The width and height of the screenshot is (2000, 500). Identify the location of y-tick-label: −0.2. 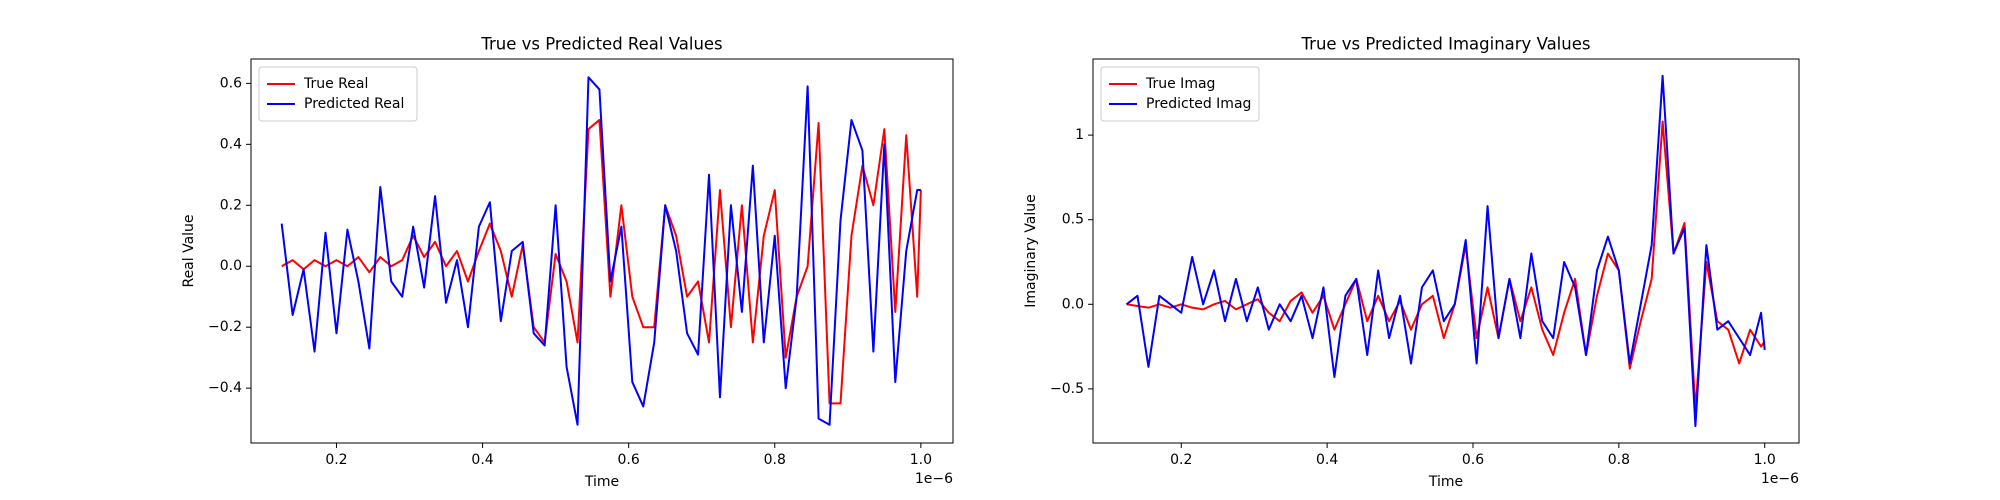
(225, 327).